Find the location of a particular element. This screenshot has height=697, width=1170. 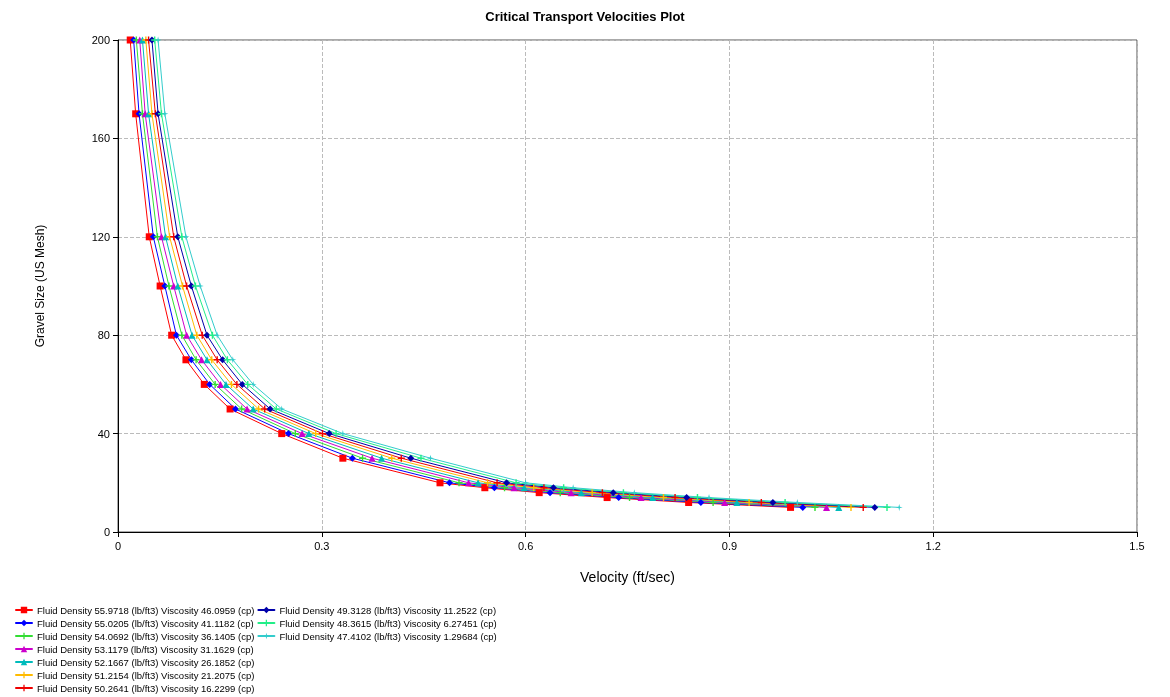

y-tick-label: 80 is located at coordinates (103, 335).